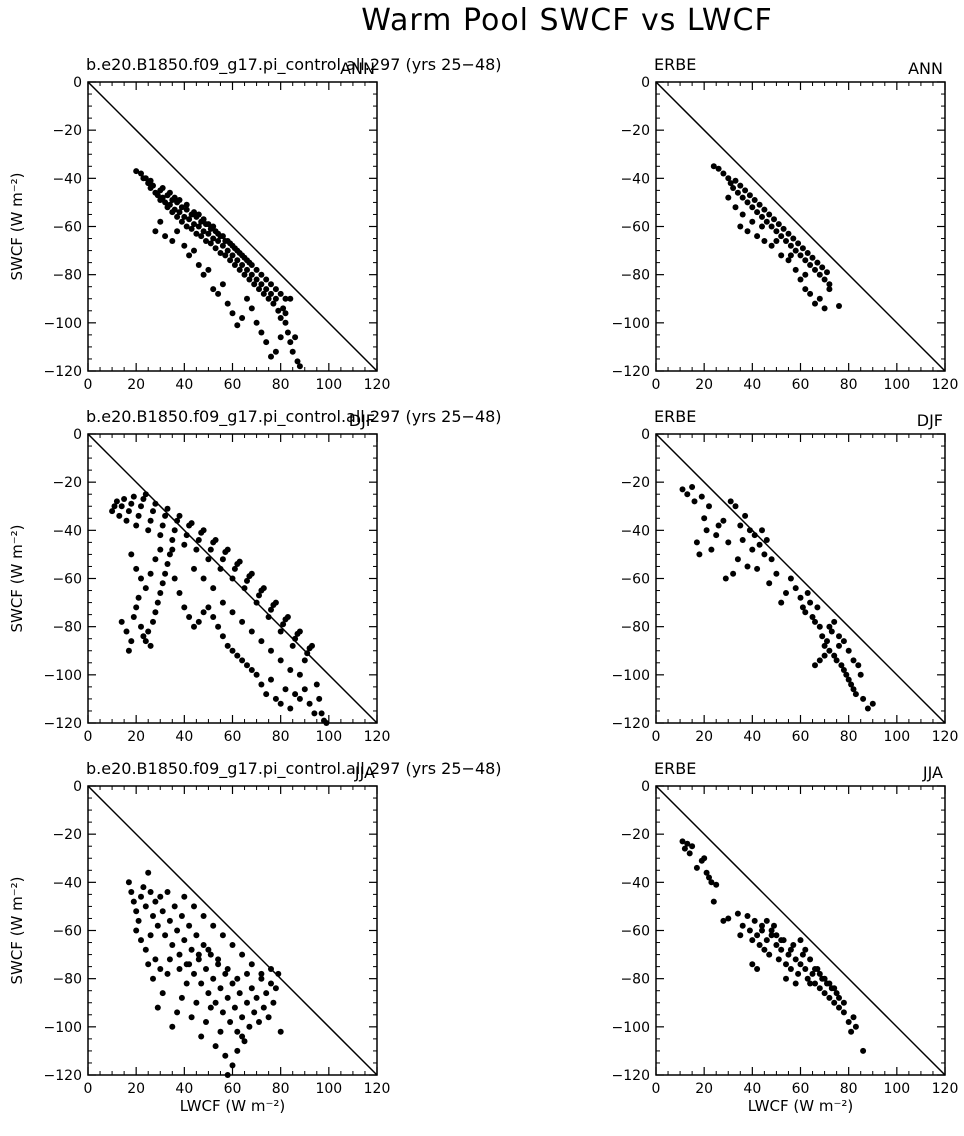  What do you see at coordinates (281, 737) in the screenshot?
I see `x-tick-label: 80` at bounding box center [281, 737].